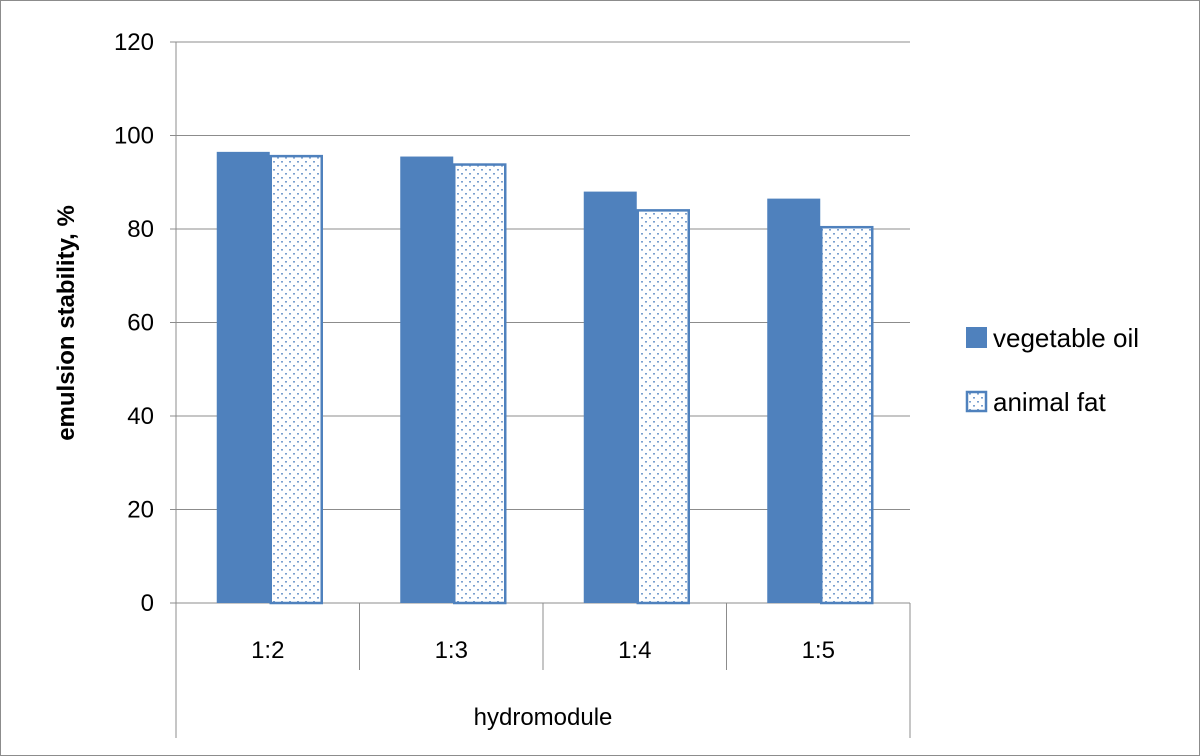 This screenshot has height=756, width=1200. I want to click on y-tick-label: 0, so click(147, 603).